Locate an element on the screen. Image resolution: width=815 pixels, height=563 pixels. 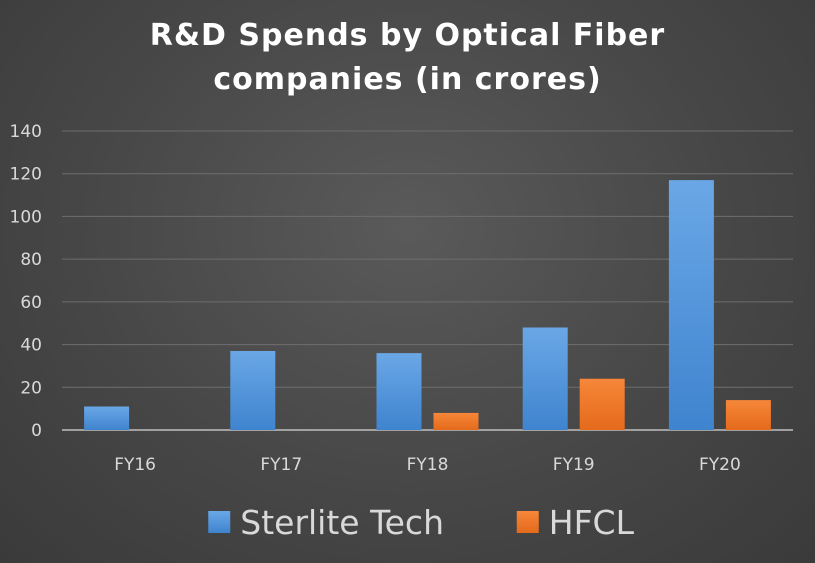
legend-label-sterlite-tech: Sterlite Tech is located at coordinates (342, 522).